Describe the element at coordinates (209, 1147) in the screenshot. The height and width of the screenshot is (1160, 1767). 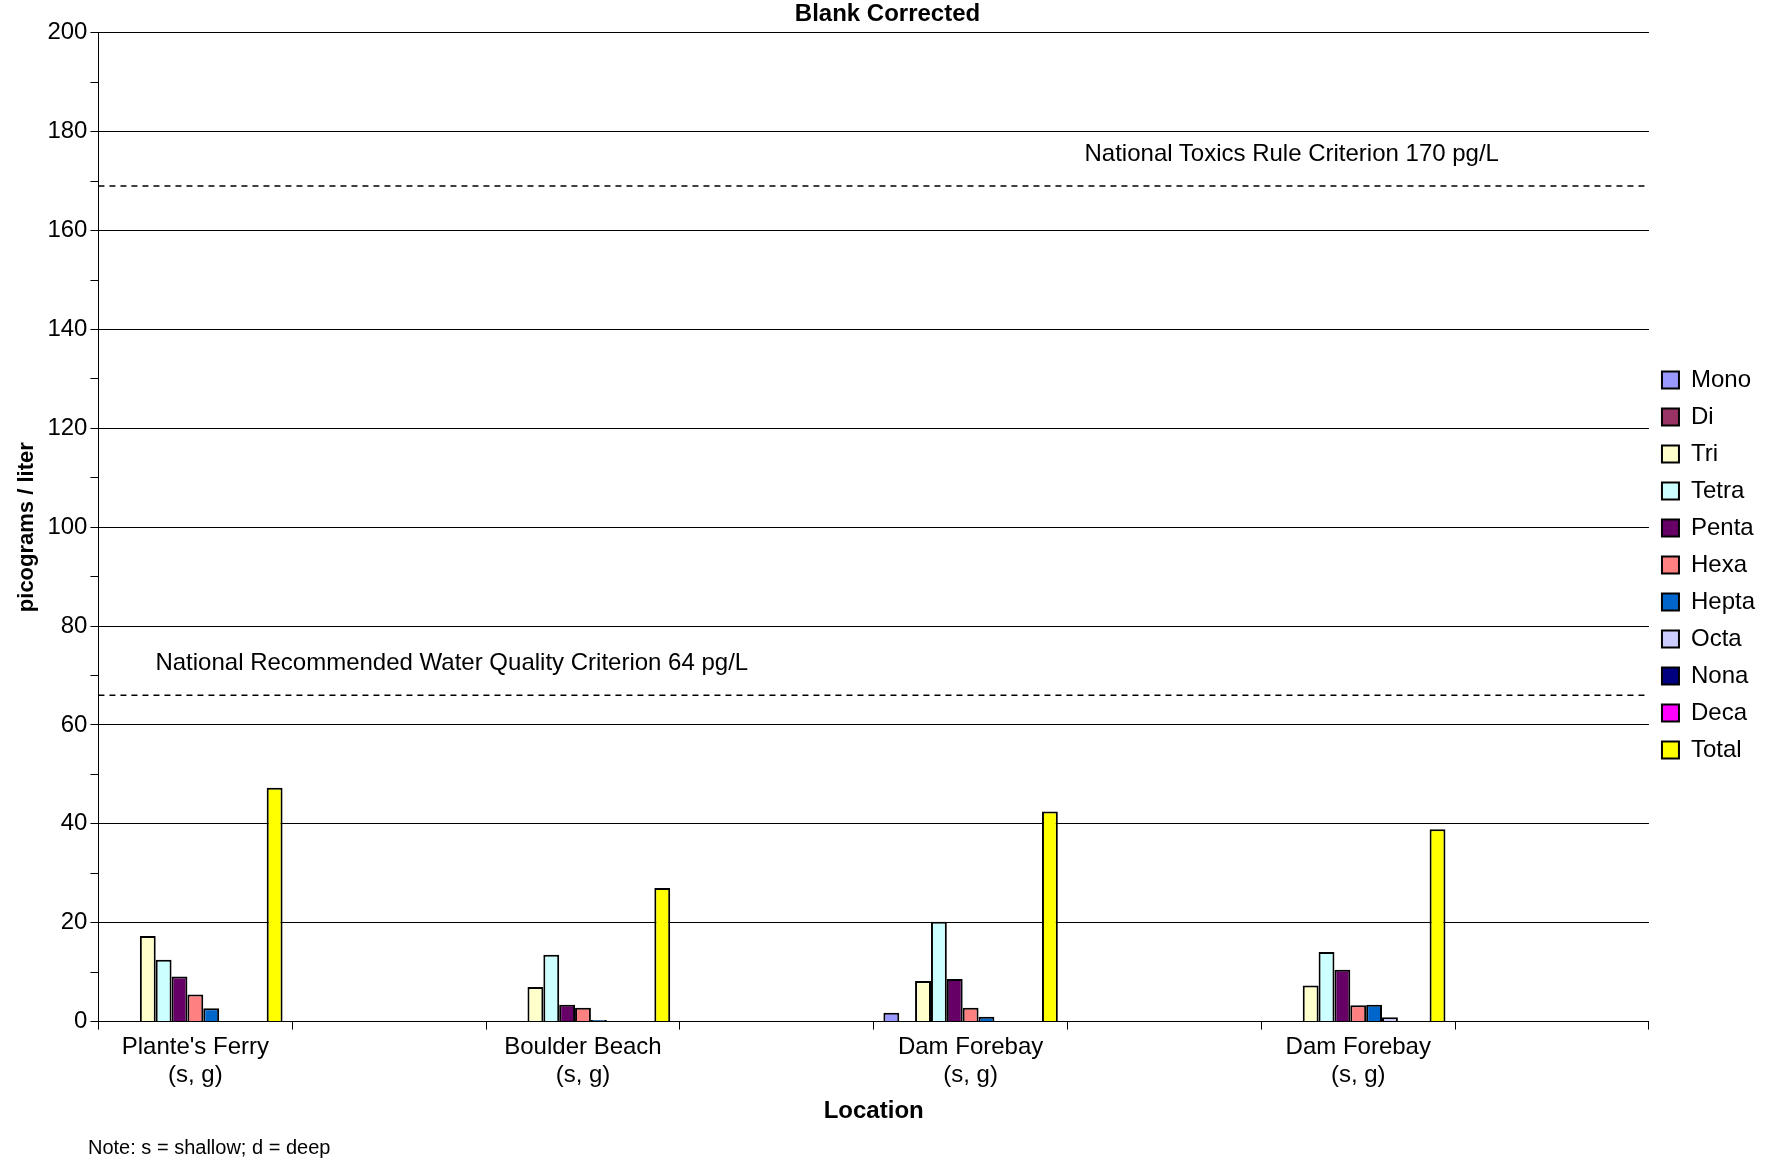
I see `text: Note: s = shallow; d = deep` at that location.